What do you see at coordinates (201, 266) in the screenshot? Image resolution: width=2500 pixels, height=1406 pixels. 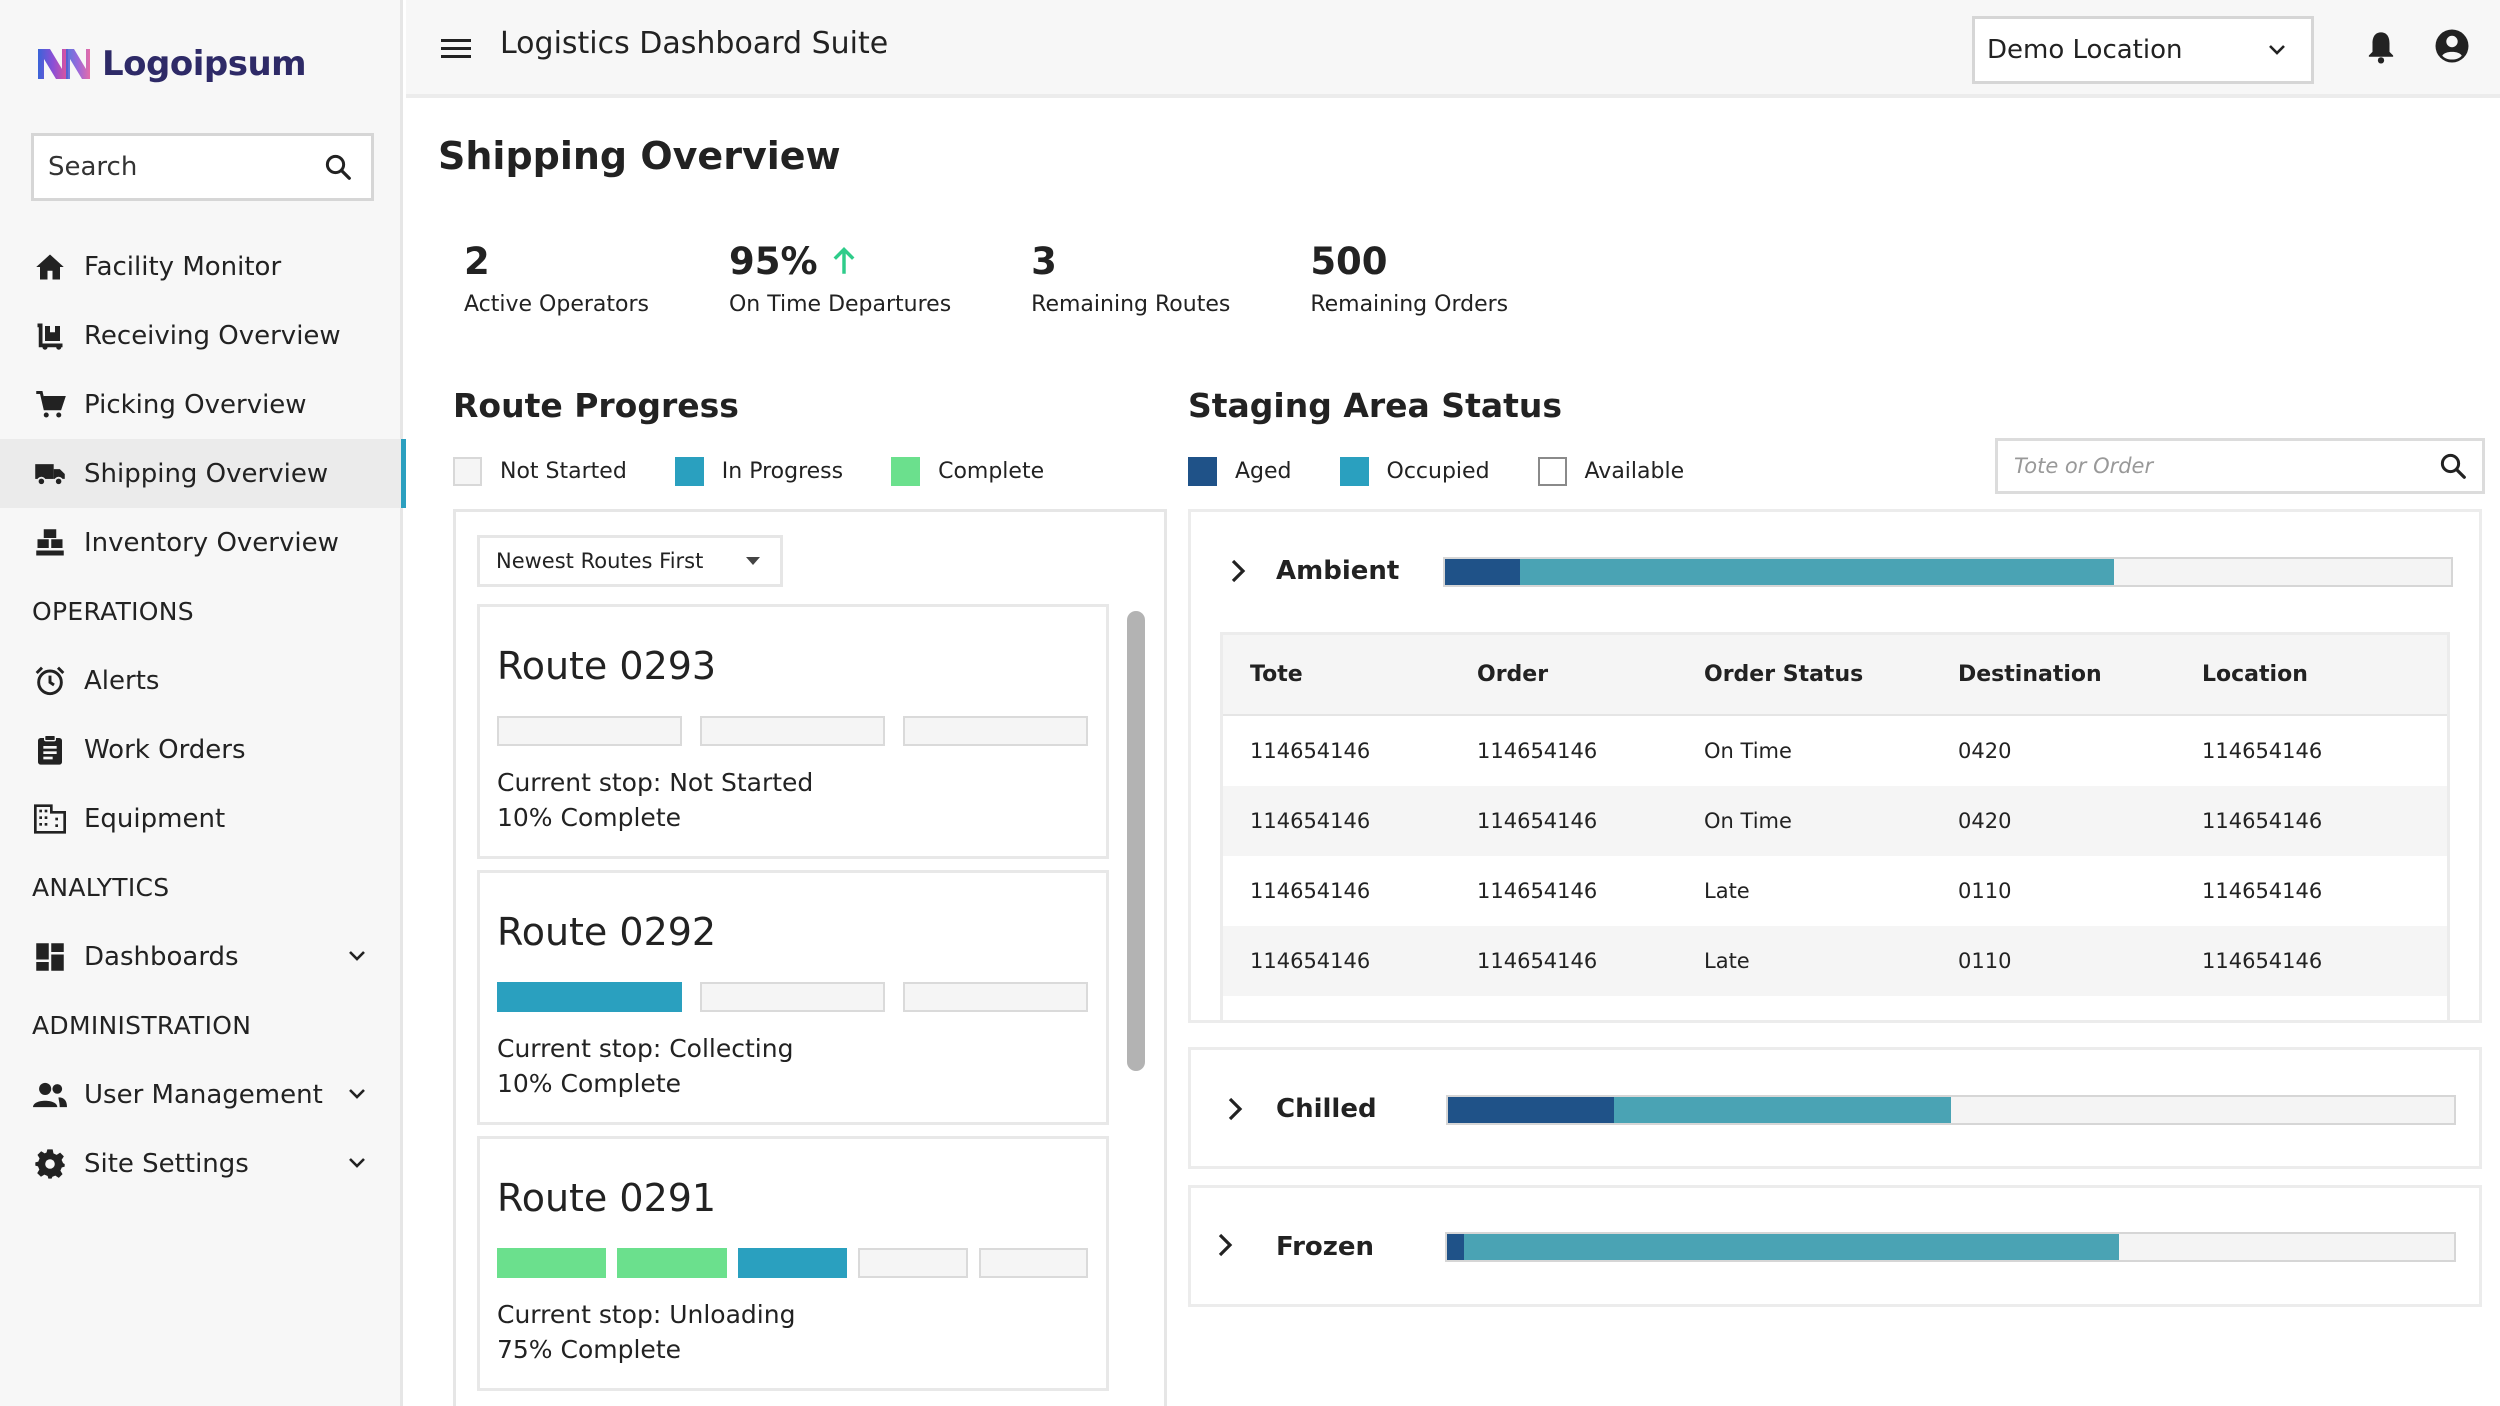 I see `sidebar-item-facility-monitor: Facility Monitor` at bounding box center [201, 266].